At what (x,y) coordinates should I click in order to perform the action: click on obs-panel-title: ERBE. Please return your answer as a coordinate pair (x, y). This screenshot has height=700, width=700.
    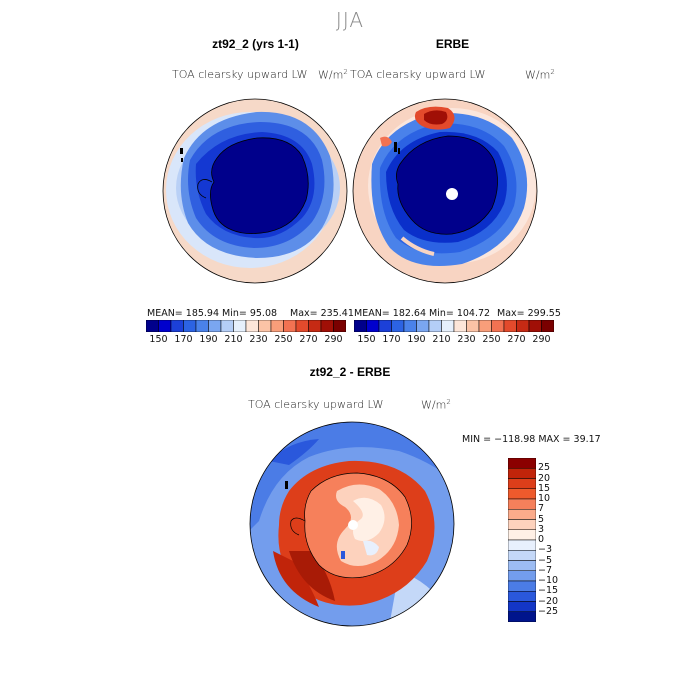
    Looking at the image, I should click on (452, 44).